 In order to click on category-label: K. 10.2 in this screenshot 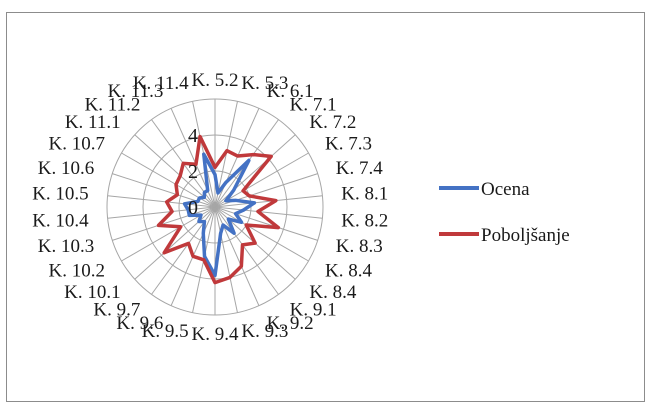, I will do `click(77, 271)`.